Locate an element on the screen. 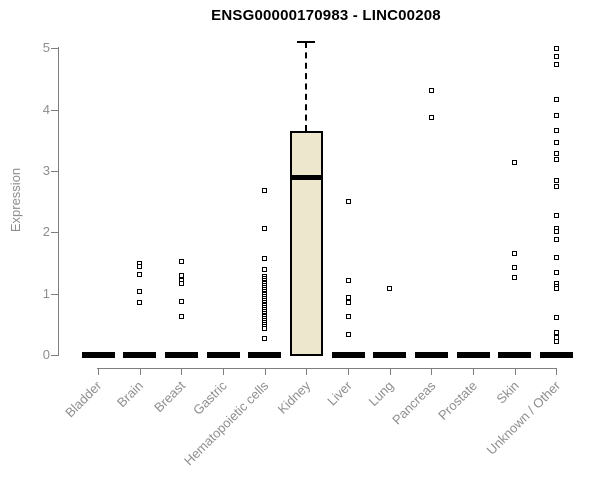 The height and width of the screenshot is (500, 600). x-category-label-kidney: Kidney is located at coordinates (294, 397).